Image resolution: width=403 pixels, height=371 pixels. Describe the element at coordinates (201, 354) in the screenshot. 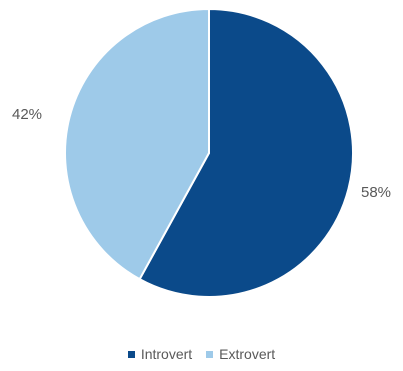

I see `legend: Introvert Extrovert` at that location.